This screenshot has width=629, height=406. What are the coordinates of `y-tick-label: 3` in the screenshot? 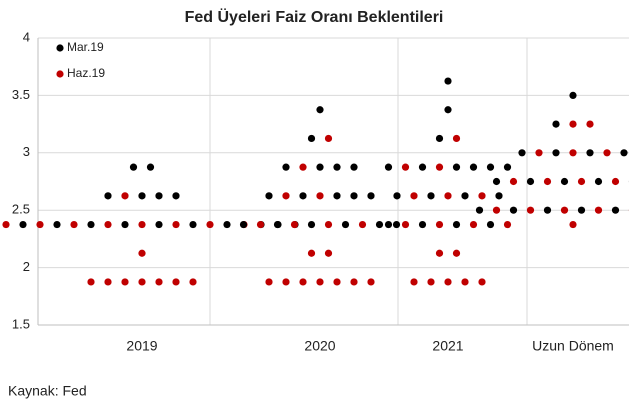 It's located at (26, 151).